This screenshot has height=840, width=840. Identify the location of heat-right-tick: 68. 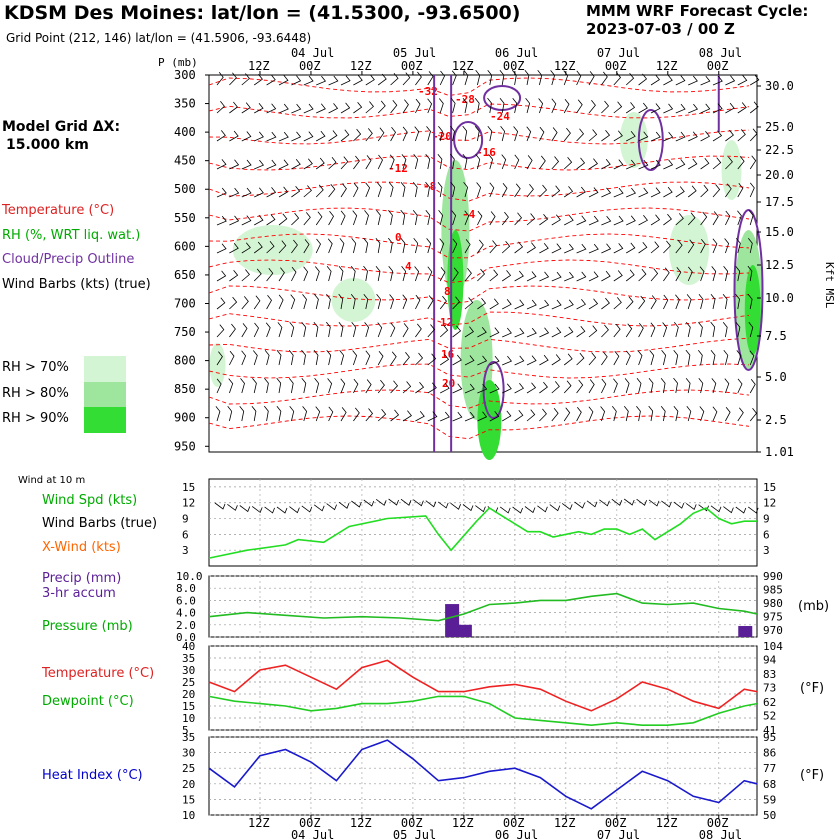
(769, 784).